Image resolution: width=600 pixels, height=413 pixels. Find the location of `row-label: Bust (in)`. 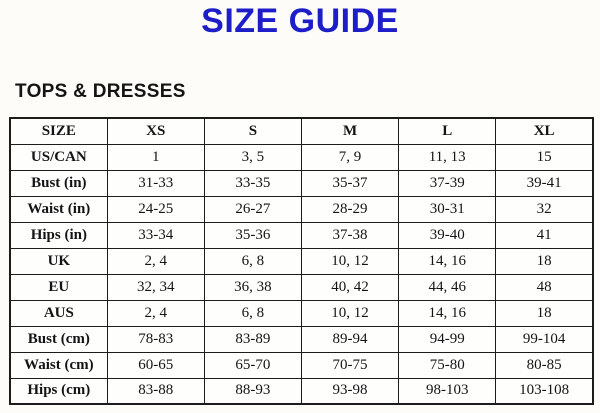

row-label: Bust (in) is located at coordinates (58, 183).